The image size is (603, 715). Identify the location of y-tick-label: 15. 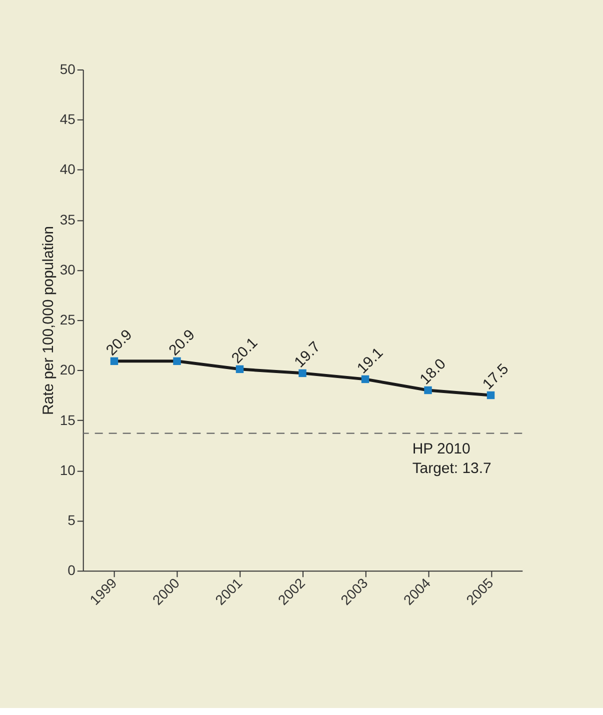
(68, 420).